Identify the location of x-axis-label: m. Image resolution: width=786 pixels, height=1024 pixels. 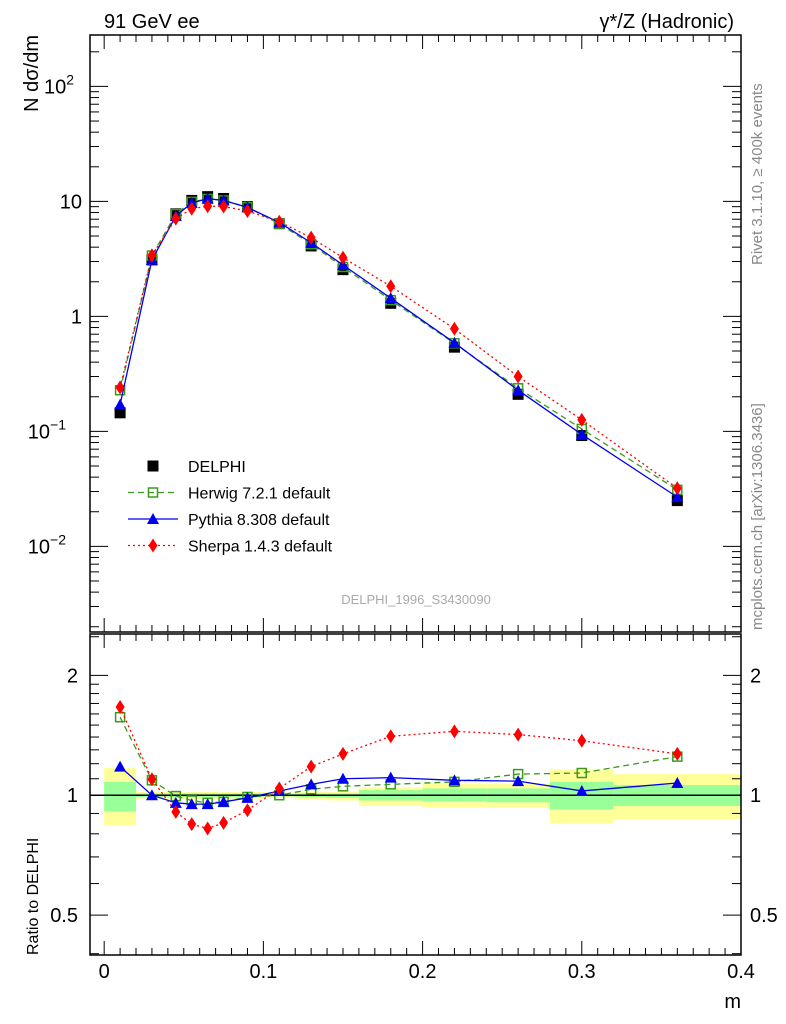
(732, 1002).